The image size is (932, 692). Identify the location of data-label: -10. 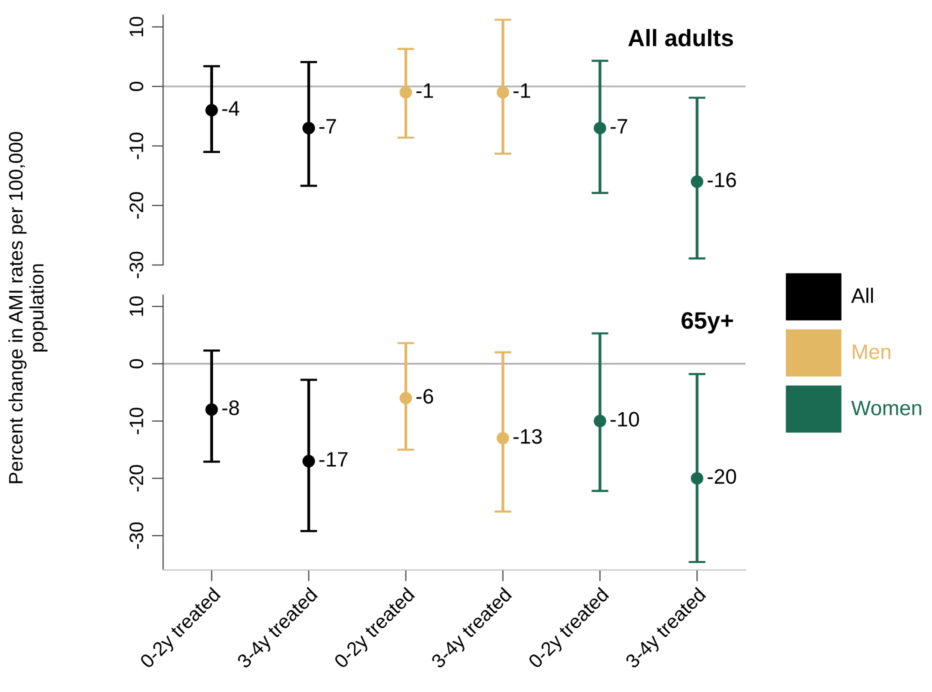
(624, 419).